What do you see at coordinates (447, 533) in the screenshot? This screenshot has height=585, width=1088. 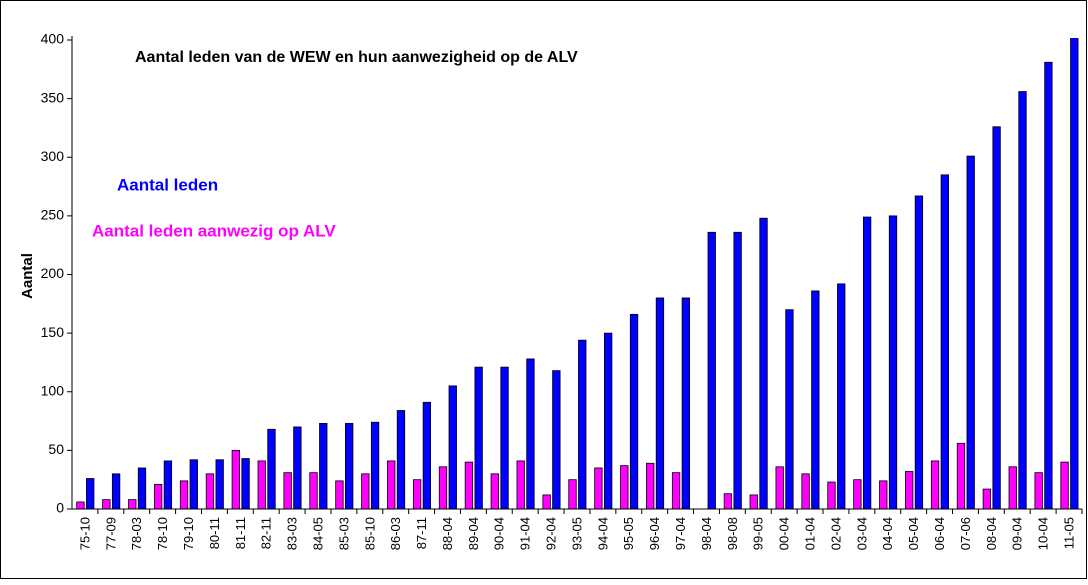 I see `x-tick-label: 88-04` at bounding box center [447, 533].